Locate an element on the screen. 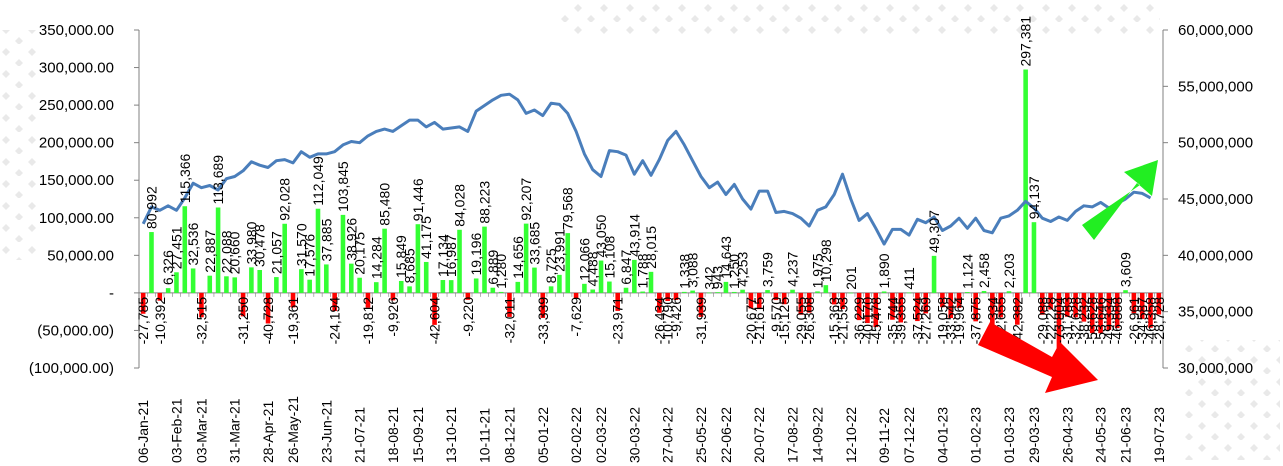  left-y-tick-label: (50,000.00) is located at coordinates (75, 330).